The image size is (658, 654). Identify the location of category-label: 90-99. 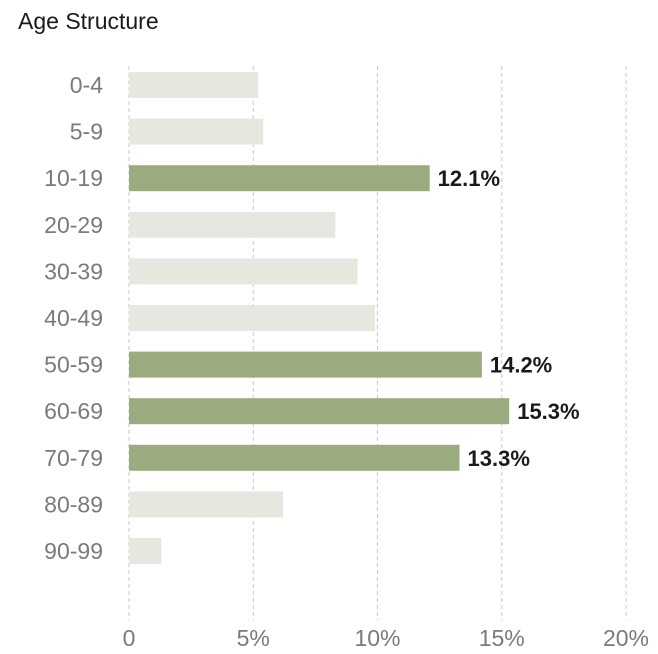
(73, 551).